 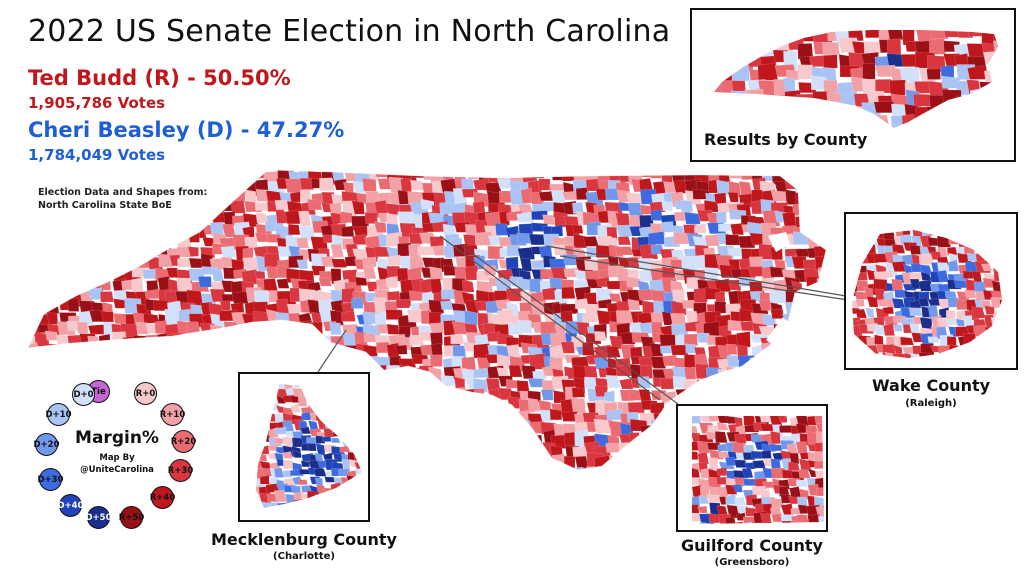 What do you see at coordinates (931, 385) in the screenshot?
I see `wake-inset-label: Wake County` at bounding box center [931, 385].